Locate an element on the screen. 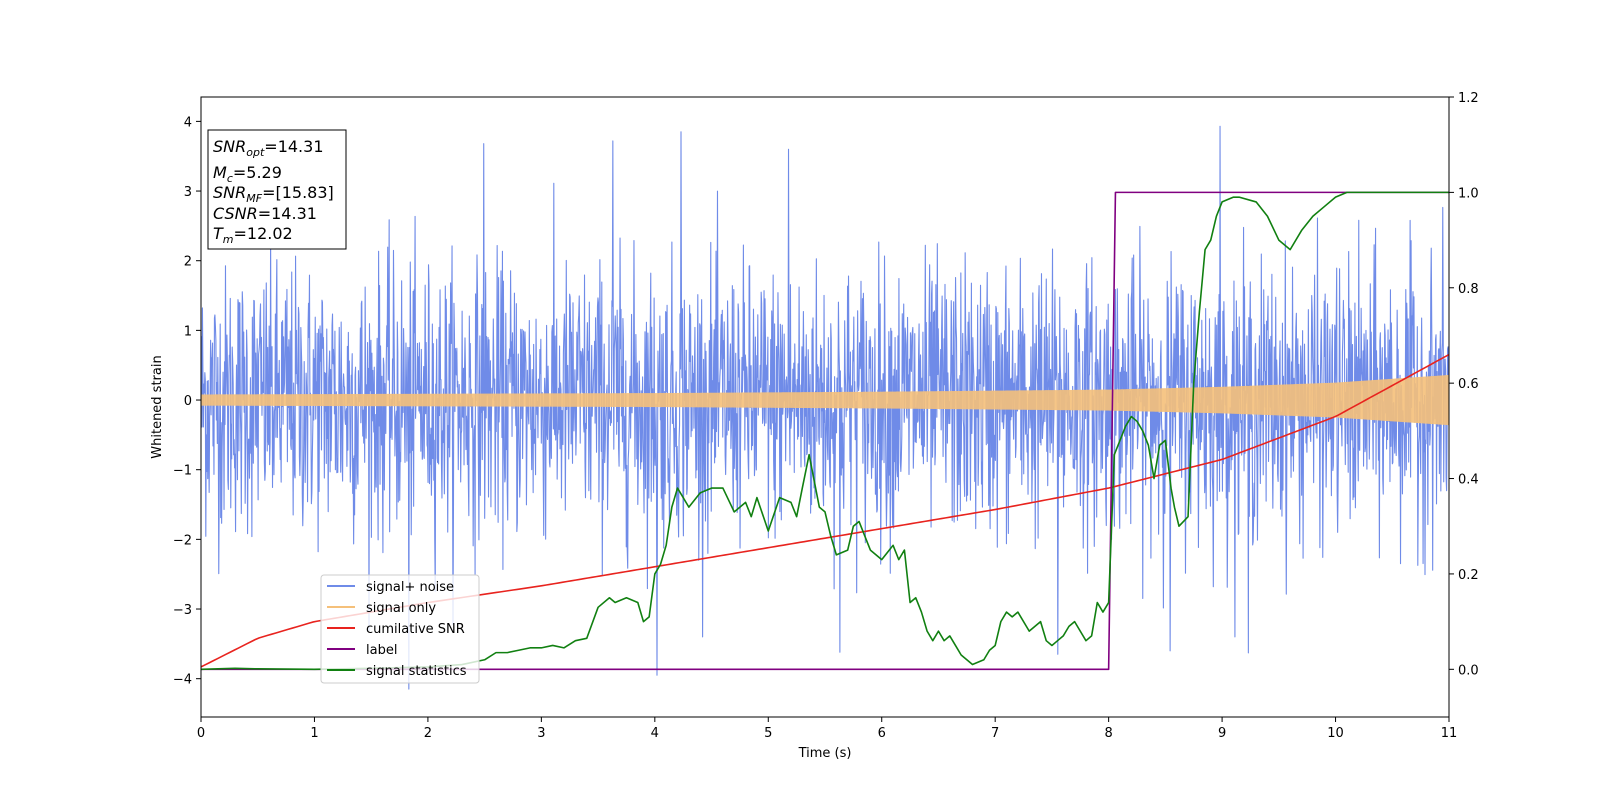  x-tick-label: 1 is located at coordinates (314, 733).